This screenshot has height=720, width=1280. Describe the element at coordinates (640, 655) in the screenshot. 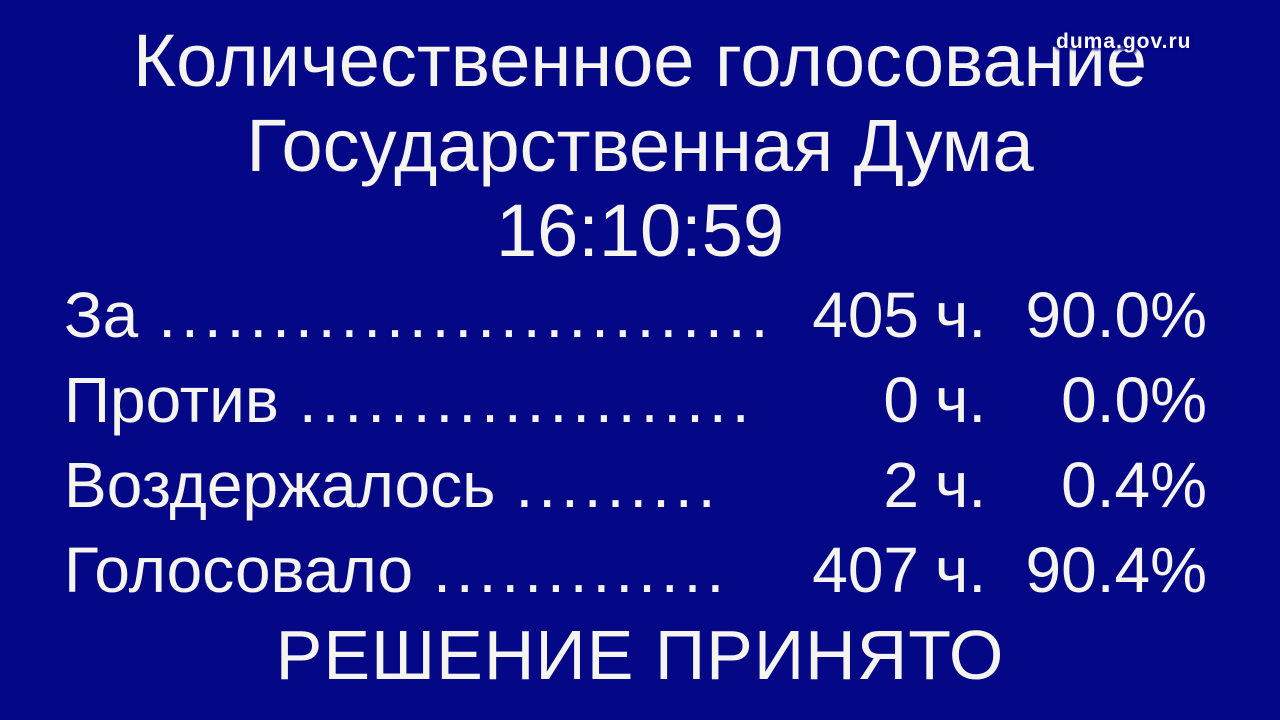

I see `decision-status: РЕШЕНИЕ ПРИНЯТО` at that location.